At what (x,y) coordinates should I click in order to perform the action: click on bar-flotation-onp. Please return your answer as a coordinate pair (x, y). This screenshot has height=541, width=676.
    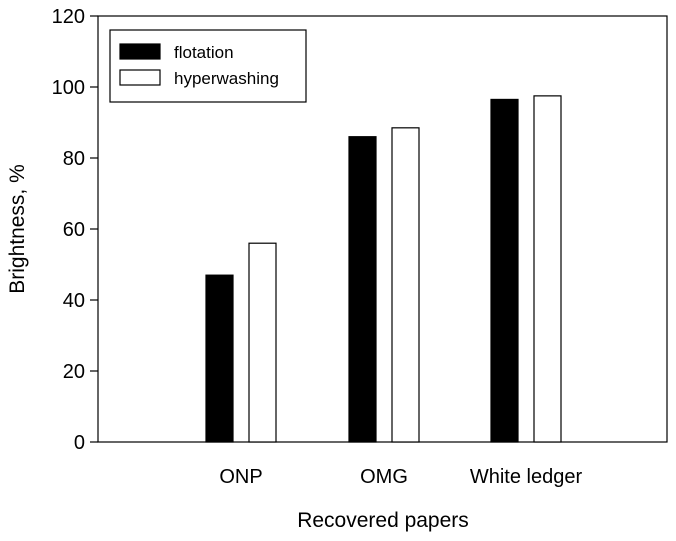
    Looking at the image, I should click on (219, 358).